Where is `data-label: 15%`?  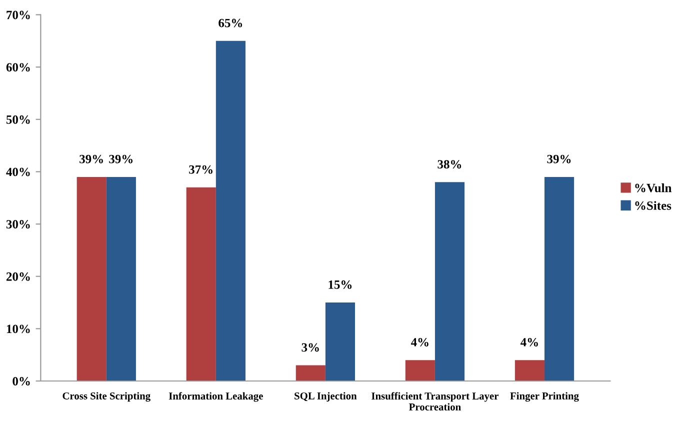 data-label: 15% is located at coordinates (340, 284).